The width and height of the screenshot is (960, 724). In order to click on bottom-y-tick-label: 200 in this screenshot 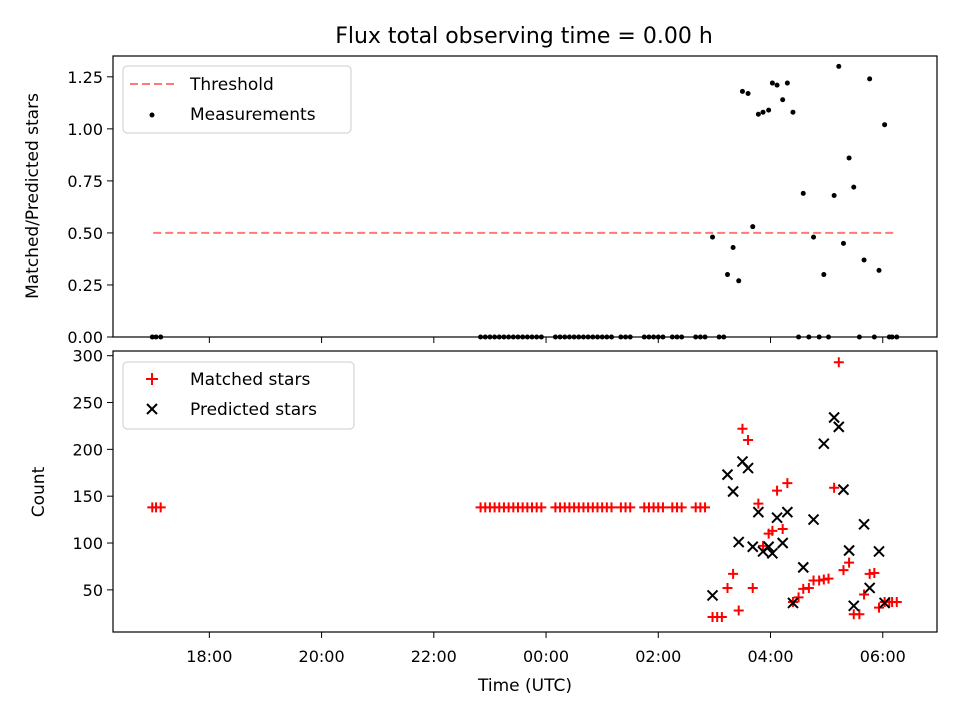, I will do `click(87, 449)`.